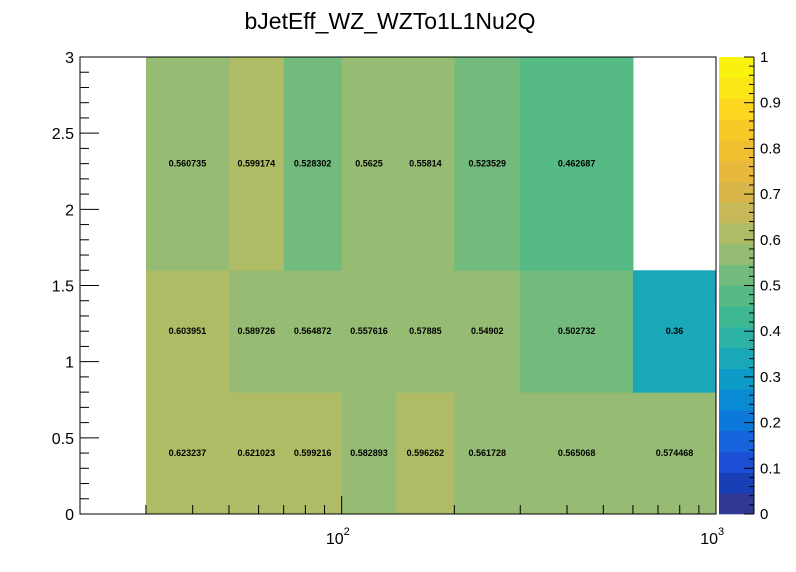  I want to click on color-palette-legend: 0 0.1 0.2 0.3 0.4 0.5 0.6 0.7 0.8 0.9 1, so click(750, 286).